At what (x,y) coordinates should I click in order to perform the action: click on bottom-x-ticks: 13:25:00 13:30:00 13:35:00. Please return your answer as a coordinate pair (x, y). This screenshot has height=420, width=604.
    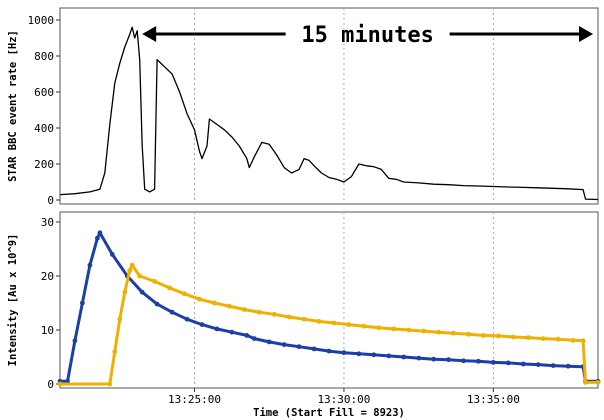
    Looking at the image, I should click on (344, 397).